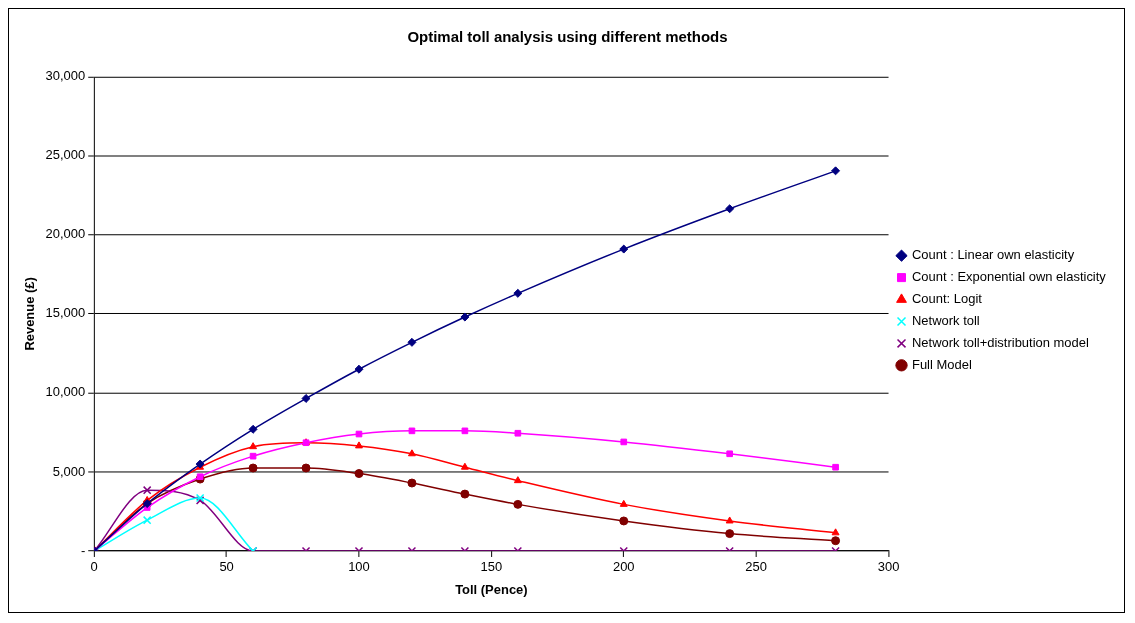 The image size is (1135, 623). Describe the element at coordinates (65, 234) in the screenshot. I see `y-tick-label: 20,000` at that location.